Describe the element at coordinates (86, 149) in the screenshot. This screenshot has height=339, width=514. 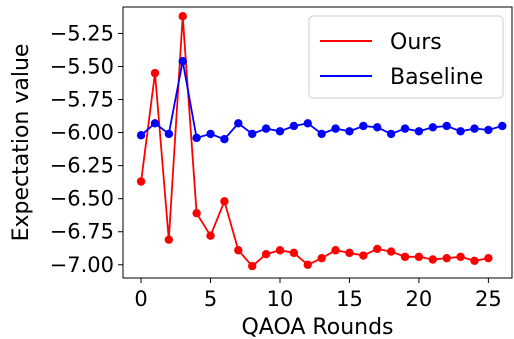
I see `y-axis: −7.00 −6.75 −6.50 −6.25 −6.00 −5.75 −5.50 −5.25` at that location.